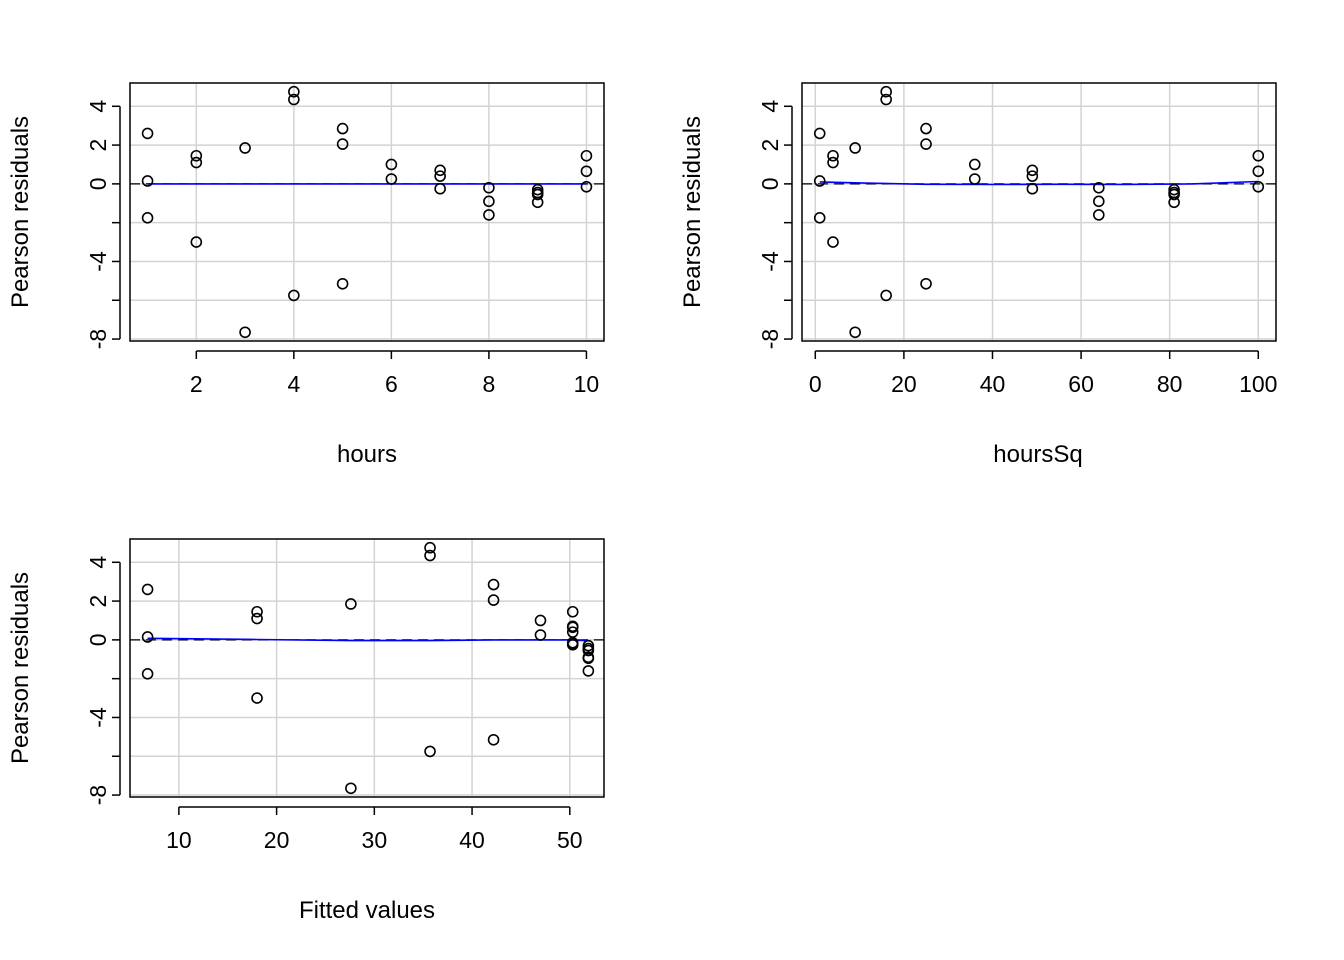 This screenshot has width=1344, height=960. Describe the element at coordinates (345, 239) in the screenshot. I see `residuals-vs-hours-panel: 2 4 6 8 10 -8 -4 0 2 4` at that location.